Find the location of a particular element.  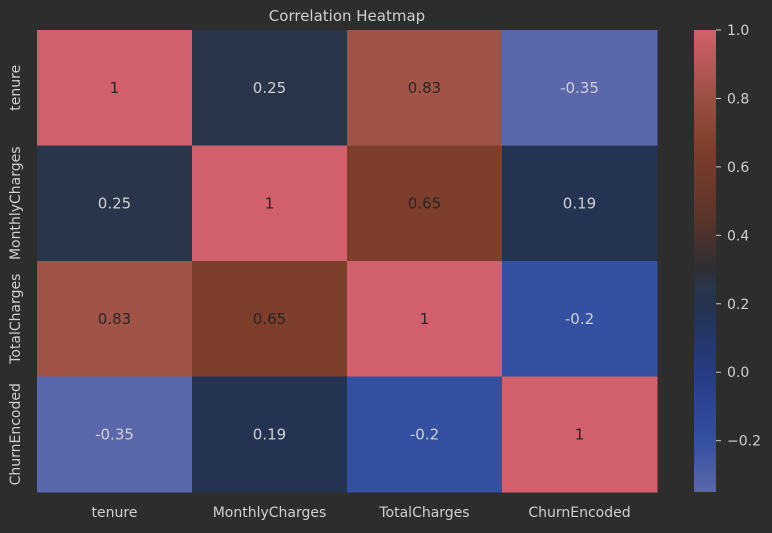

y-tick-label-1: MonthlyCharges is located at coordinates (16, 203).